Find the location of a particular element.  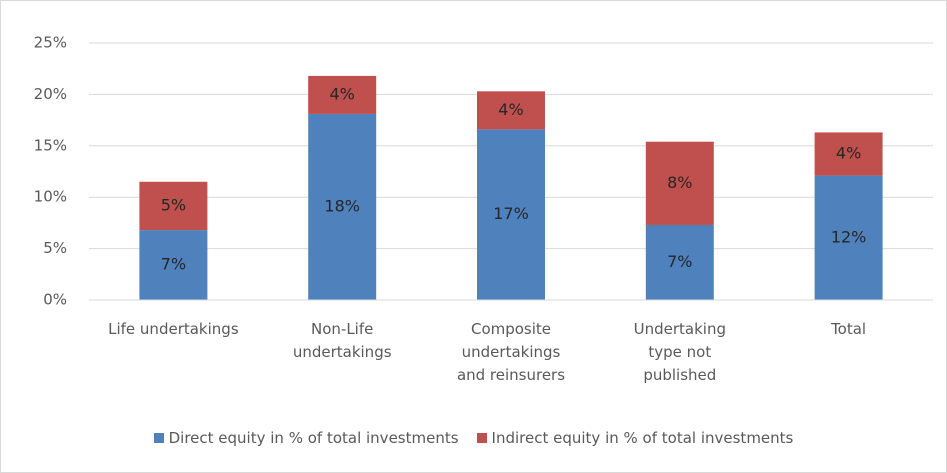

data-label: 5% is located at coordinates (173, 204).